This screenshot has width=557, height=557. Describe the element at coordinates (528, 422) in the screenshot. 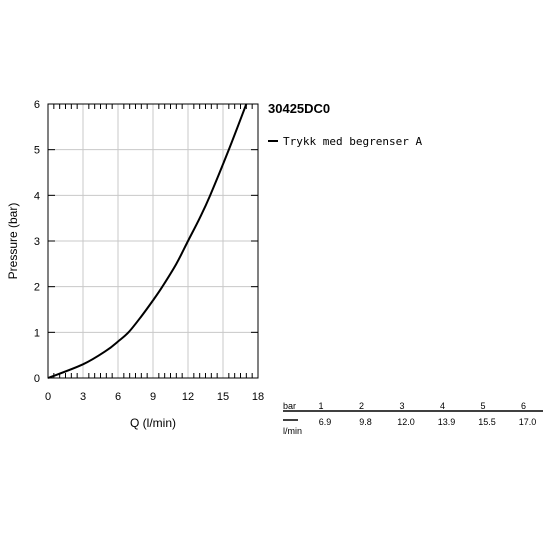

I see `table-flow-value: 17.0` at that location.